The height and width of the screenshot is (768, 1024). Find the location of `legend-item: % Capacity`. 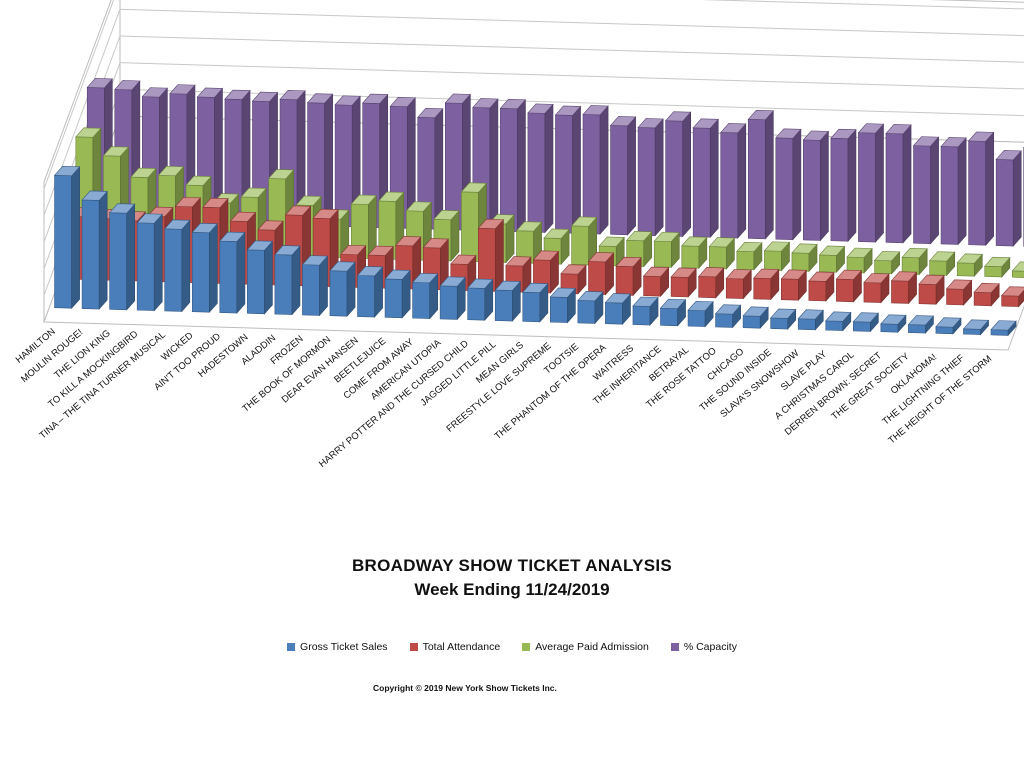

legend-item: % Capacity is located at coordinates (703, 647).